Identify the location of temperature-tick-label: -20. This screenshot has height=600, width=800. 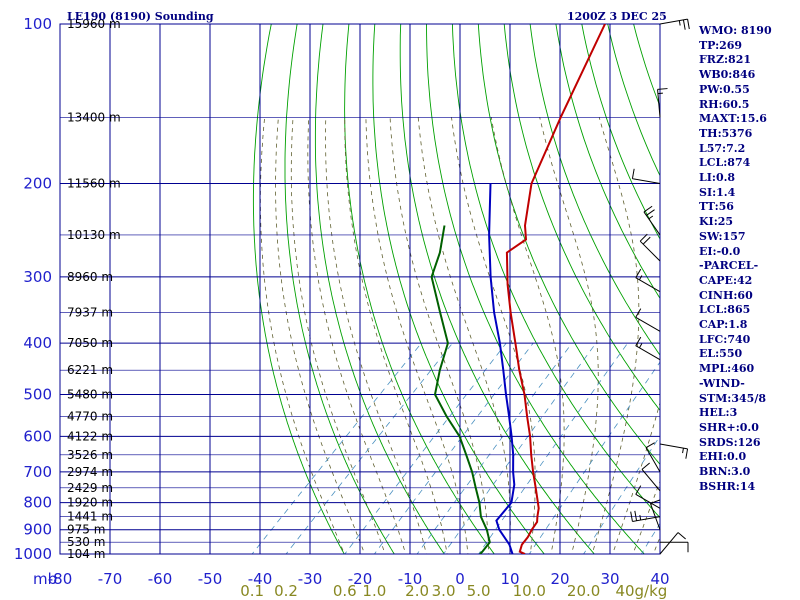
(360, 579).